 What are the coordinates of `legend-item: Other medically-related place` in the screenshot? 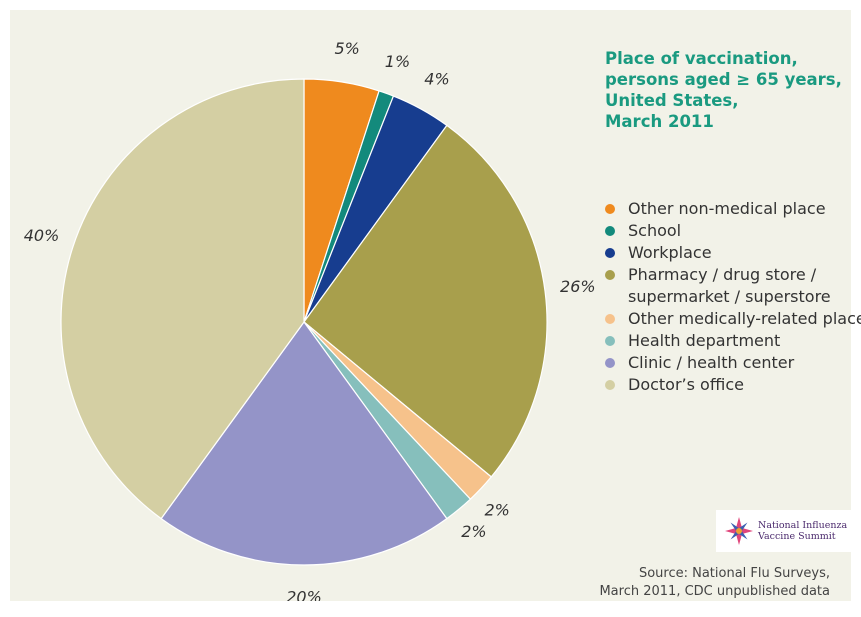 It's located at (732, 319).